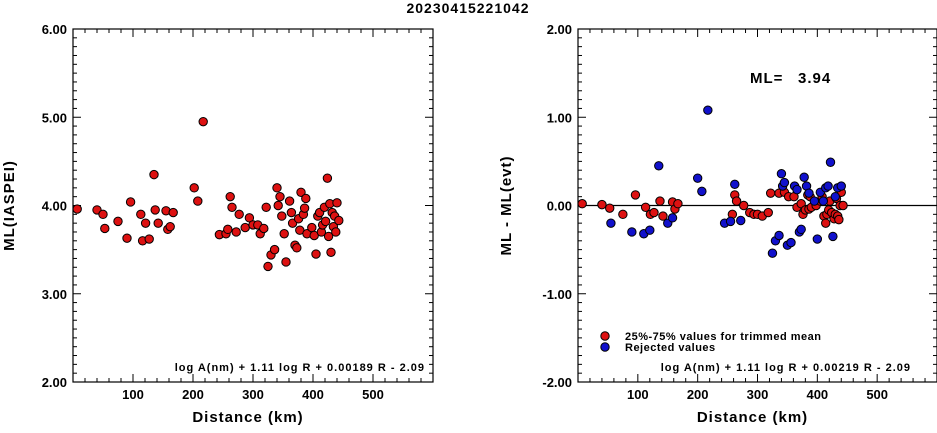 The height and width of the screenshot is (433, 937). I want to click on y-tick-label: -1.00, so click(557, 294).